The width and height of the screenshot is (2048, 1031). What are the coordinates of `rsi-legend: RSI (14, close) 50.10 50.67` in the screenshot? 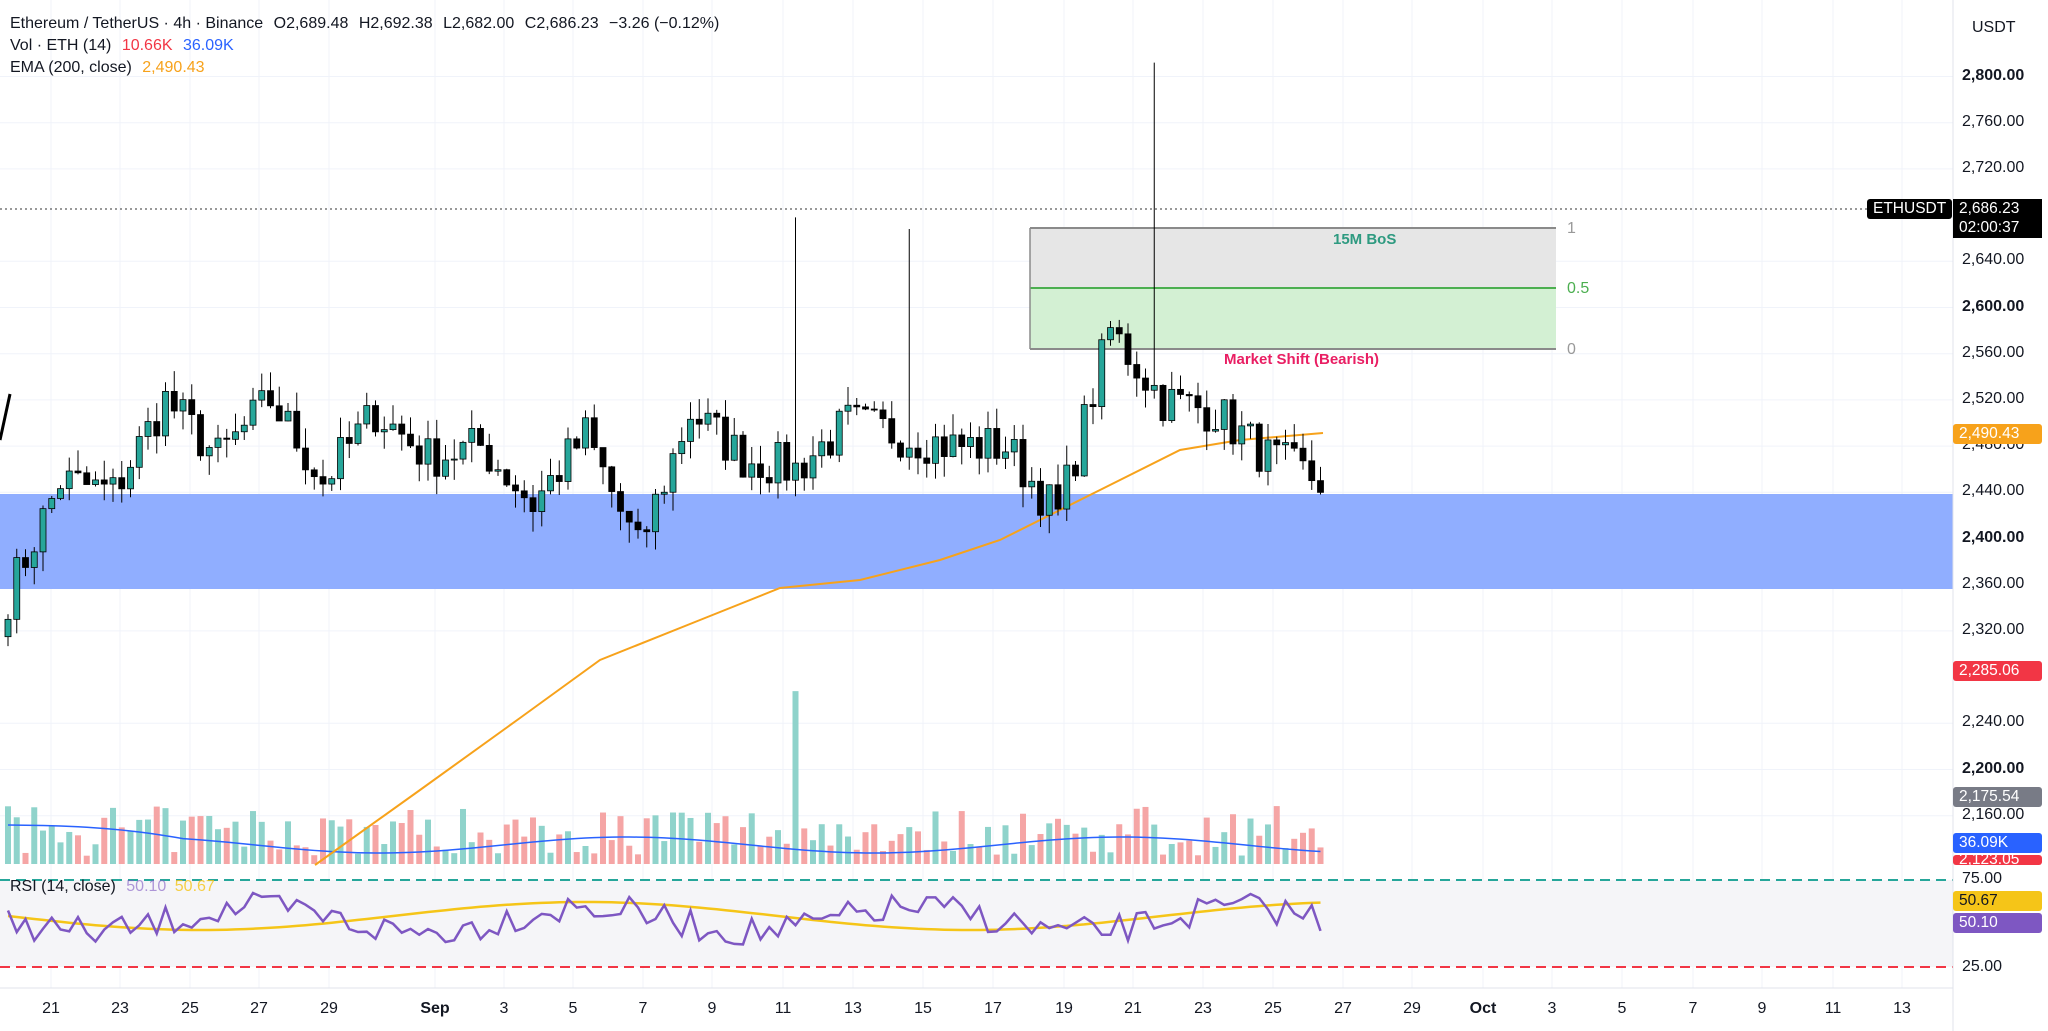 It's located at (112, 887).